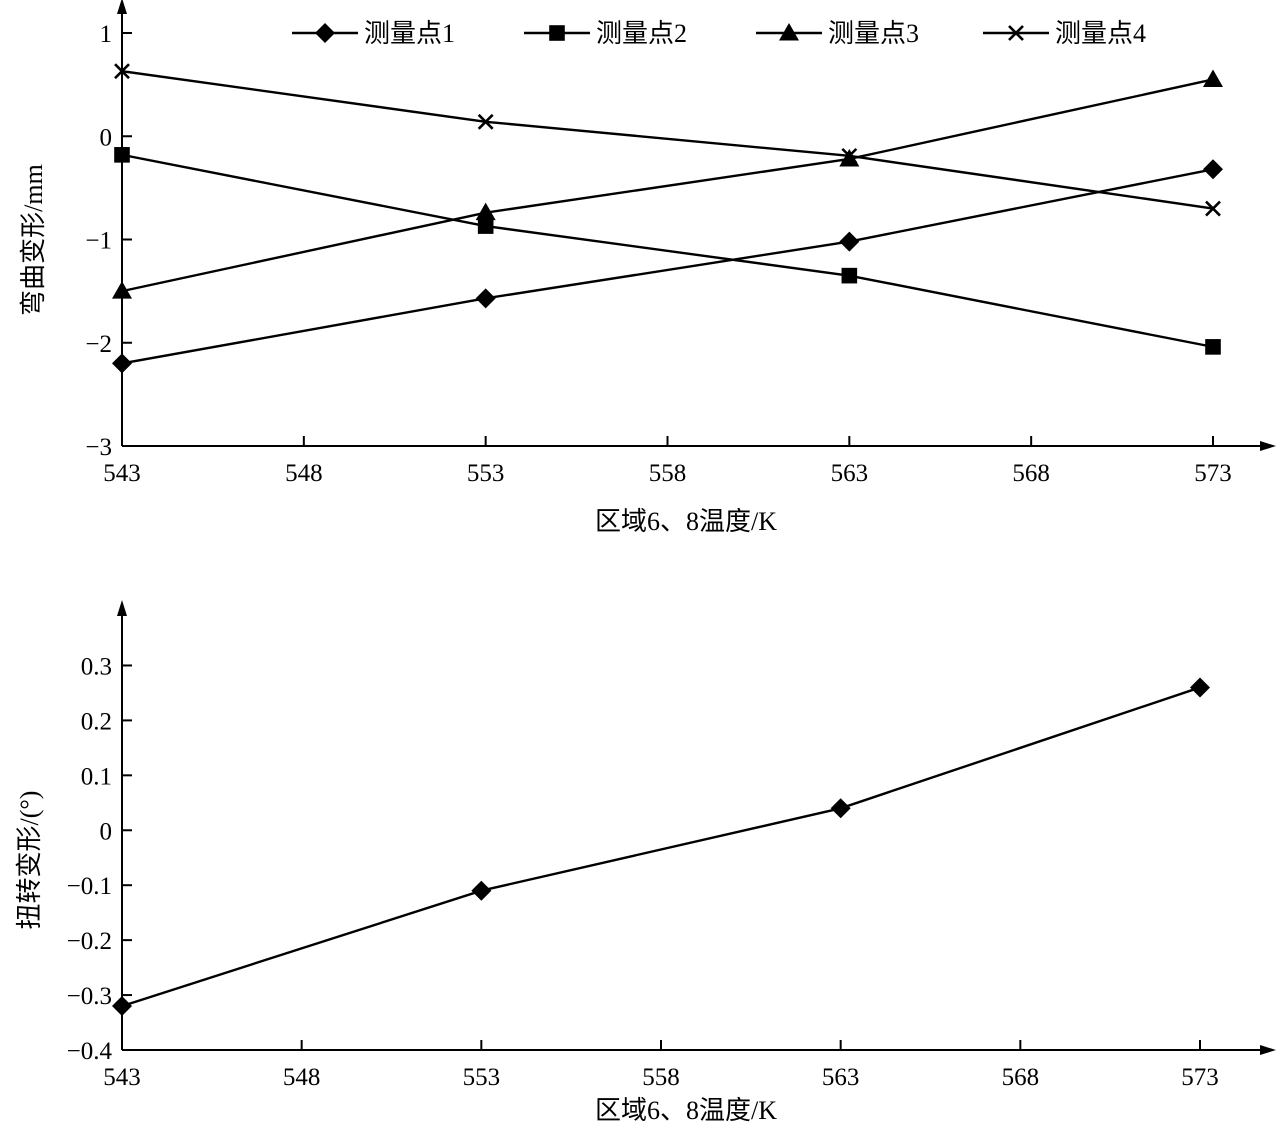 This screenshot has width=1276, height=1127. What do you see at coordinates (96, 721) in the screenshot?
I see `y-tick-label: 0.2` at bounding box center [96, 721].